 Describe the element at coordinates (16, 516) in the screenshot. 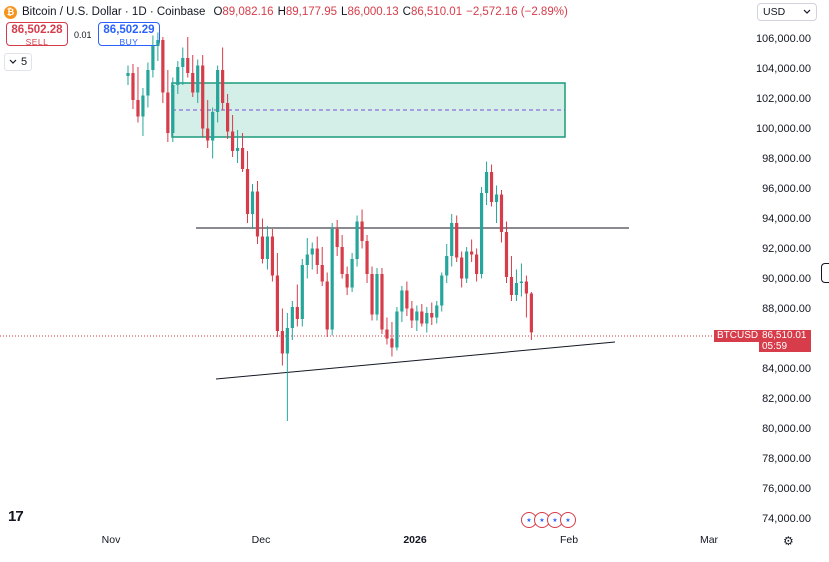

I see `tradingview-logo: 17` at that location.